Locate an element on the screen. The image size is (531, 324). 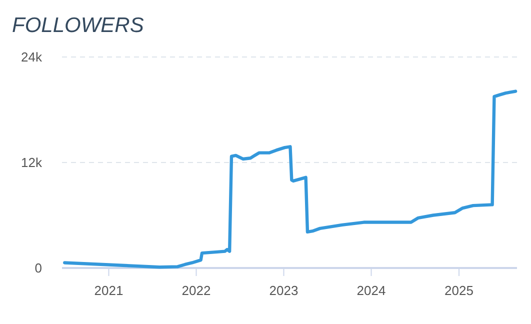
chart-title: FOLLOWERS is located at coordinates (78, 25).